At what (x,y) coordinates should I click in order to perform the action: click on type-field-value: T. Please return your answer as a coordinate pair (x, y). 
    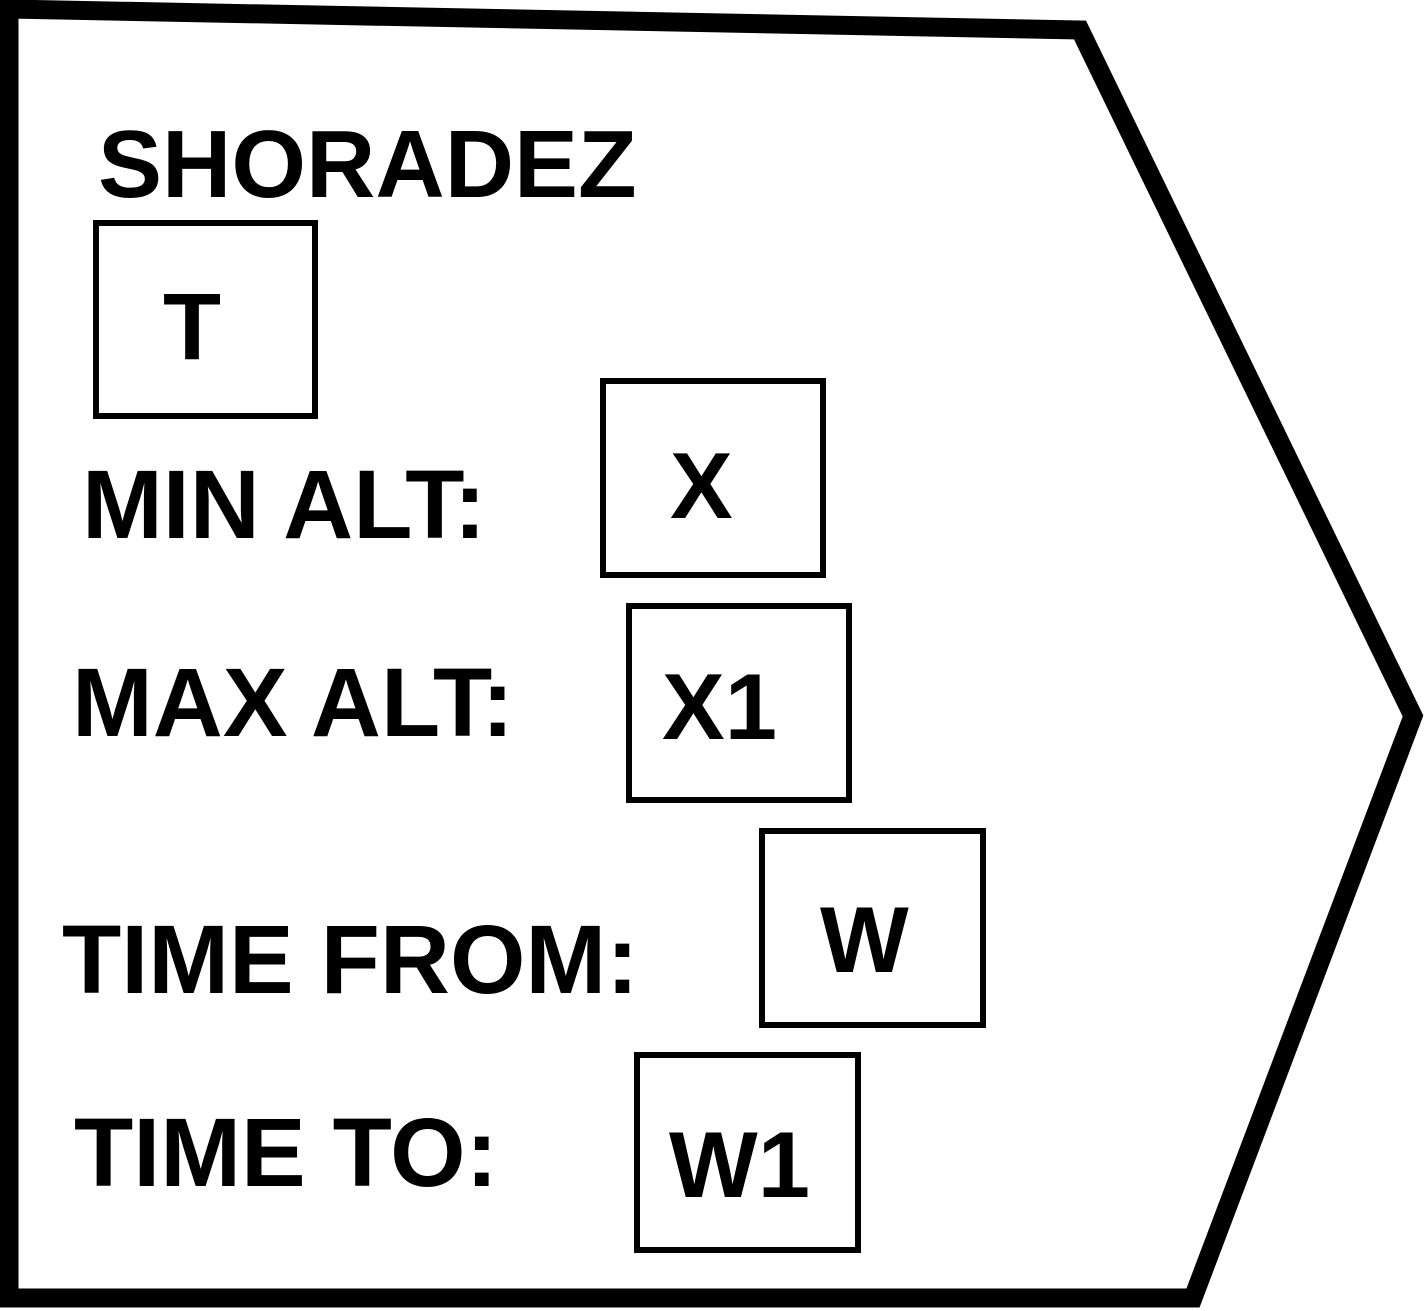
    Looking at the image, I should click on (192, 327).